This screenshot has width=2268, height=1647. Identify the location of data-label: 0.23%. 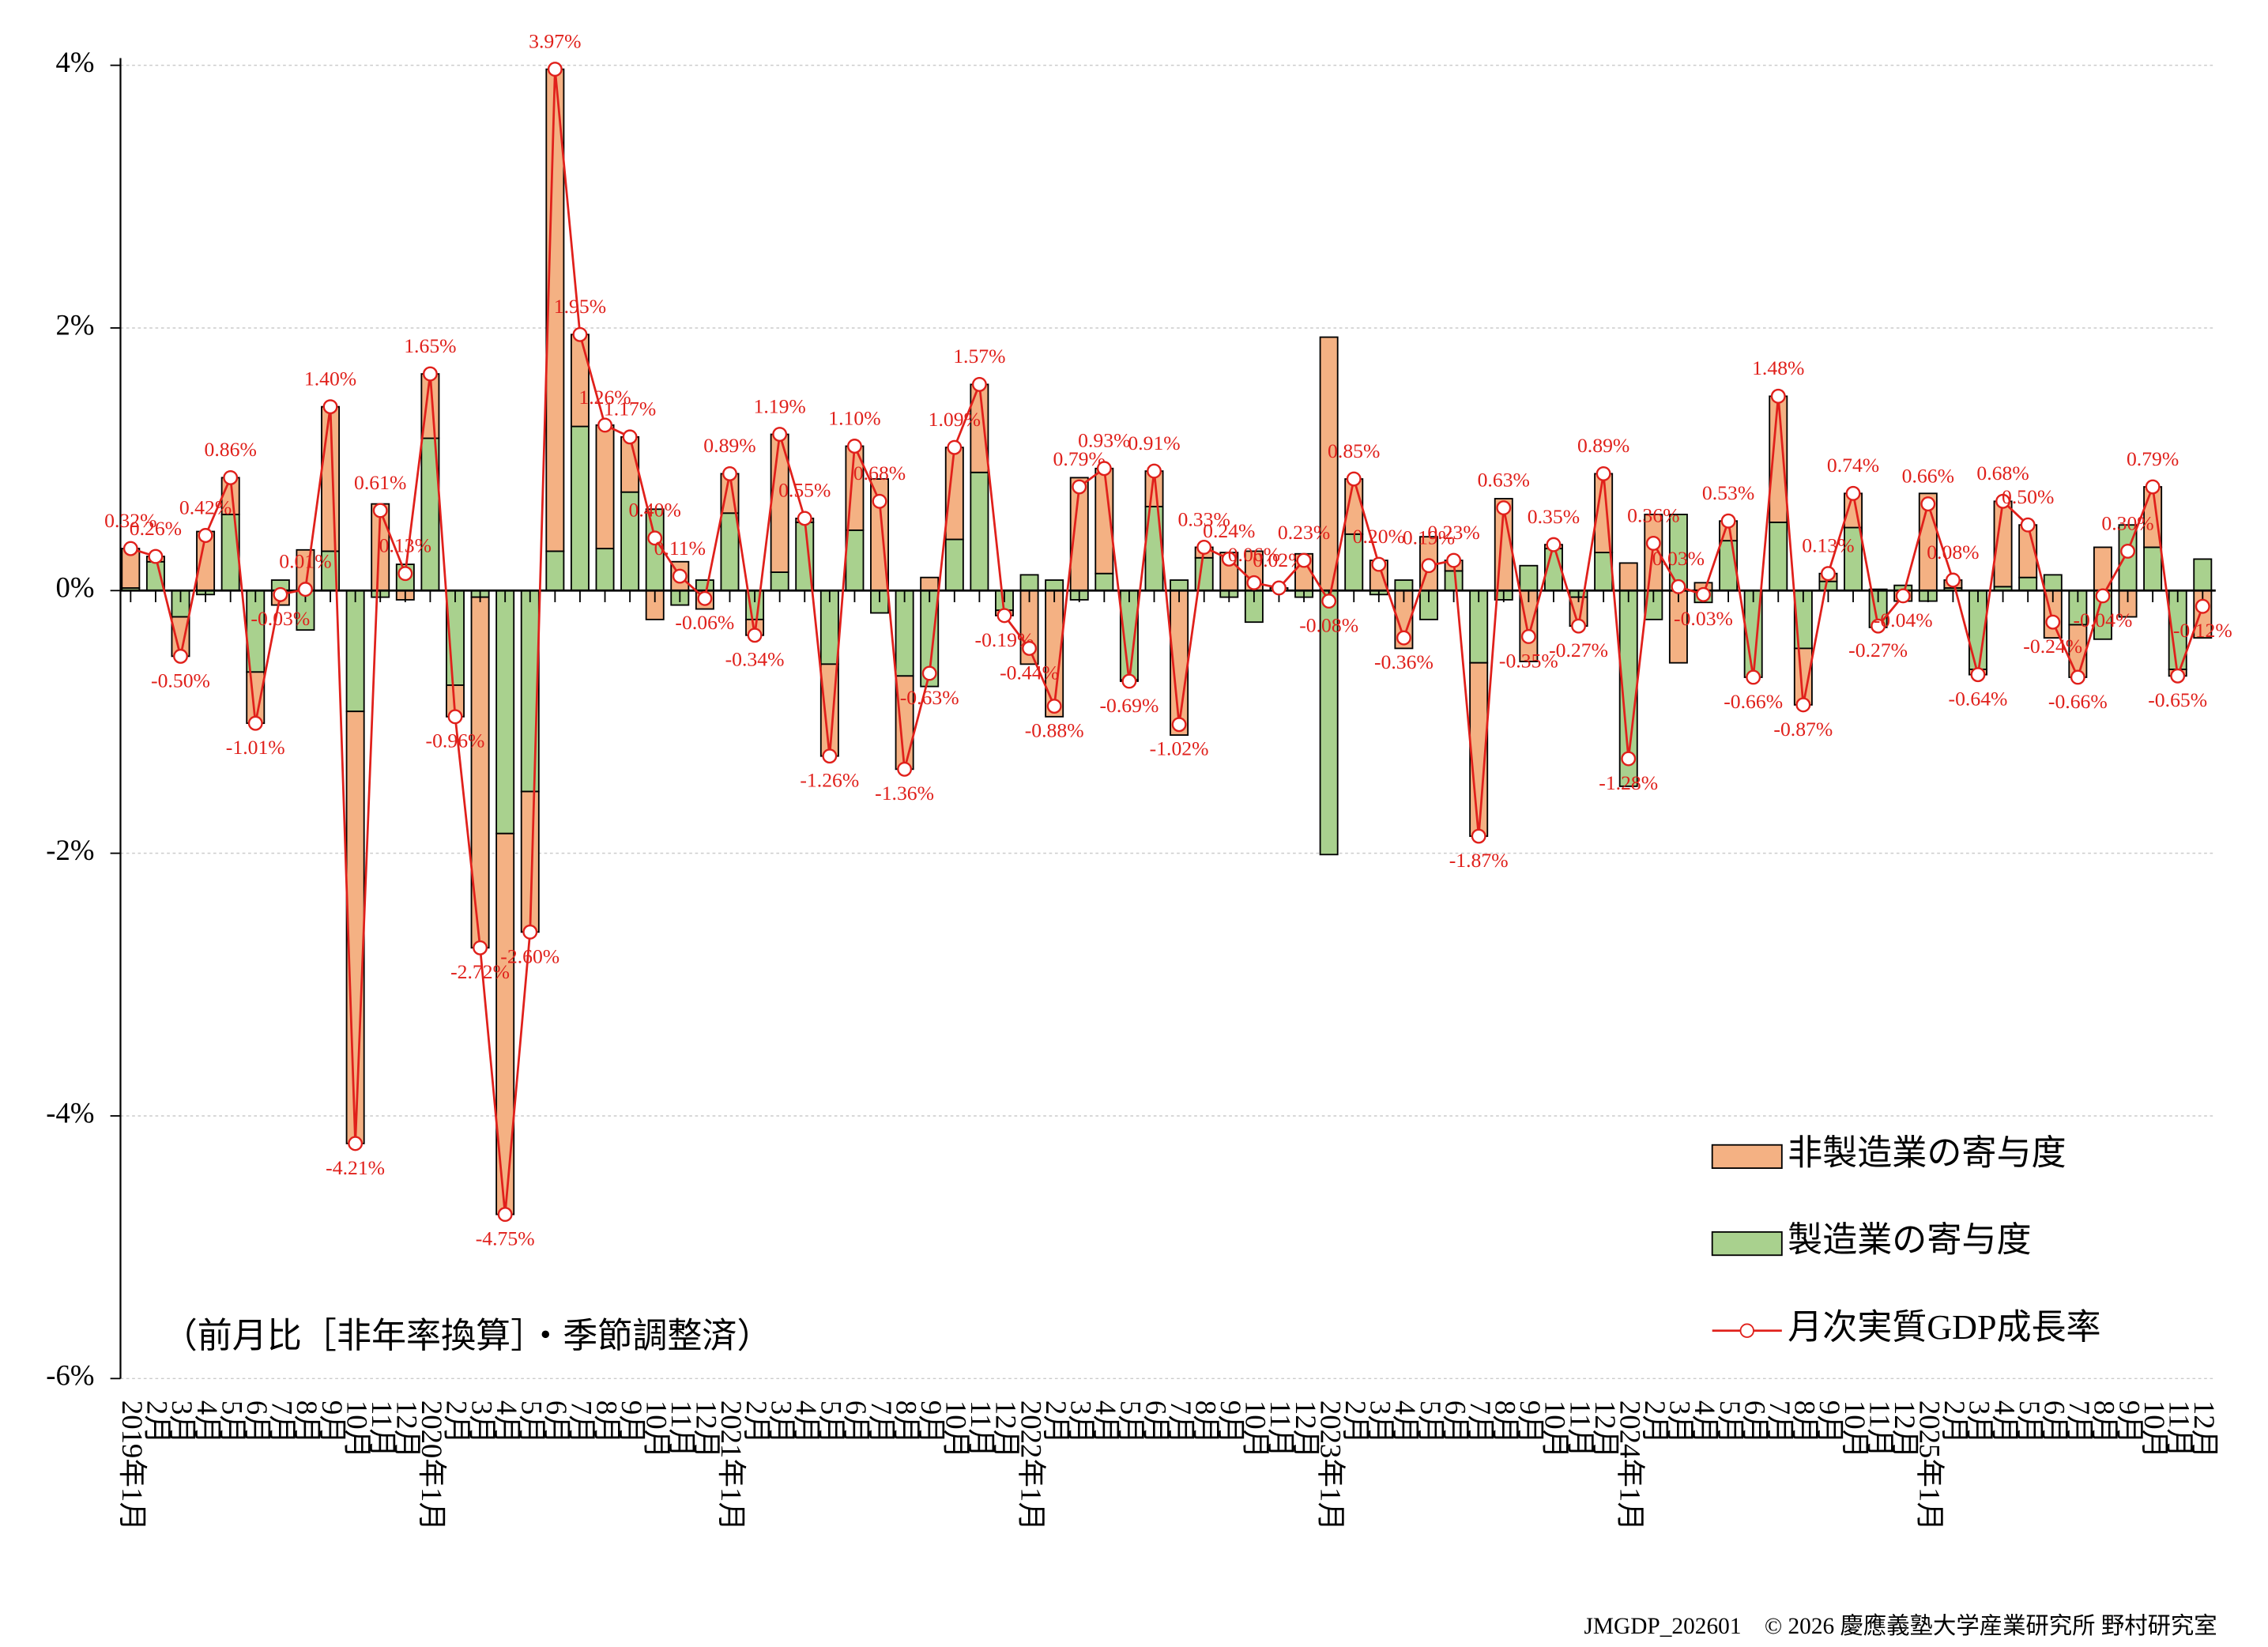
(1304, 532).